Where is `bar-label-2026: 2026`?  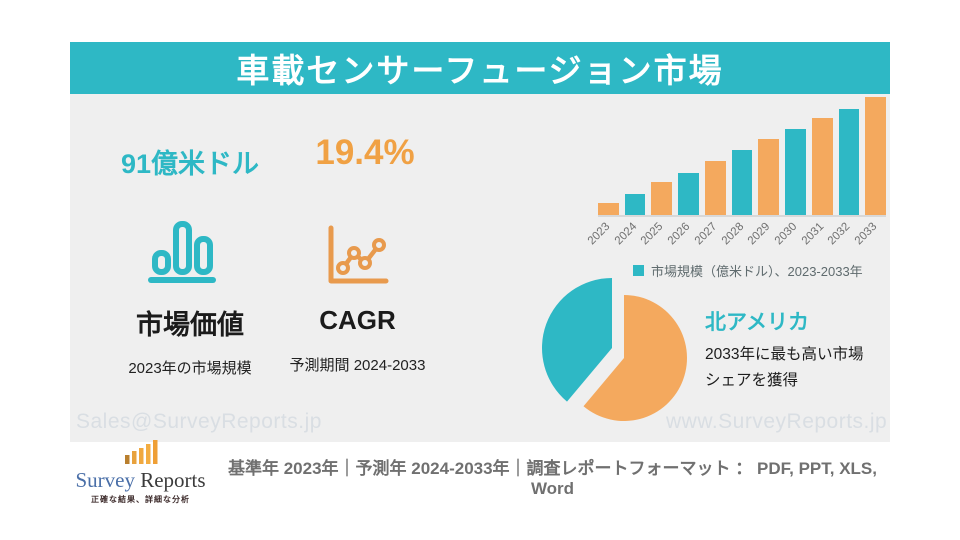 bar-label-2026: 2026 is located at coordinates (679, 234).